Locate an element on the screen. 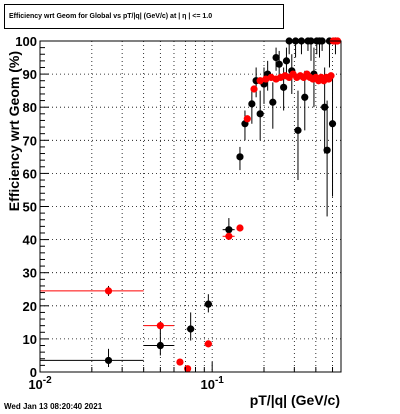  y-tick-label: 100 is located at coordinates (26, 41).